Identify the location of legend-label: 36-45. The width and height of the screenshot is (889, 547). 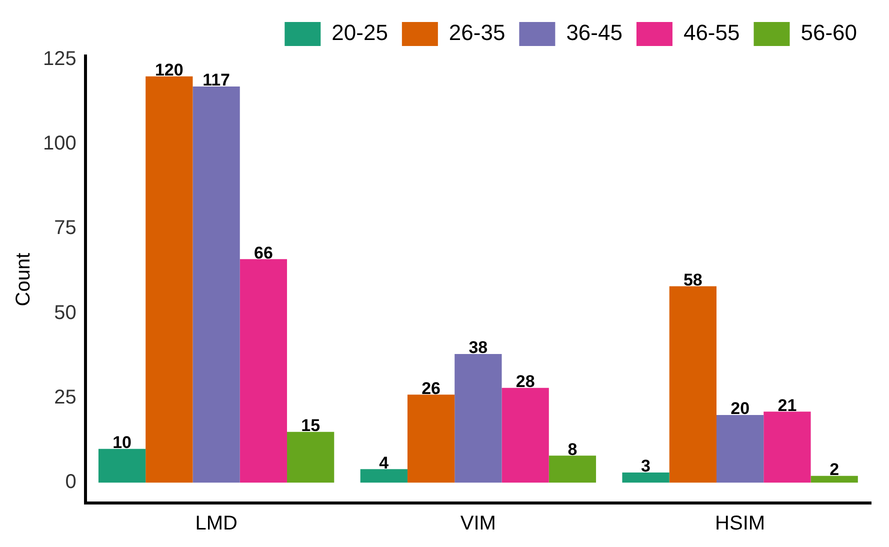
(594, 33).